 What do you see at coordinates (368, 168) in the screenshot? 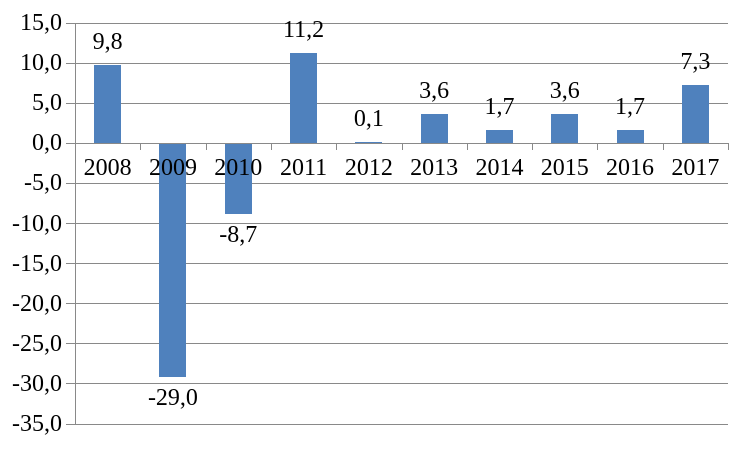
I see `x-axis-label: 2012` at bounding box center [368, 168].